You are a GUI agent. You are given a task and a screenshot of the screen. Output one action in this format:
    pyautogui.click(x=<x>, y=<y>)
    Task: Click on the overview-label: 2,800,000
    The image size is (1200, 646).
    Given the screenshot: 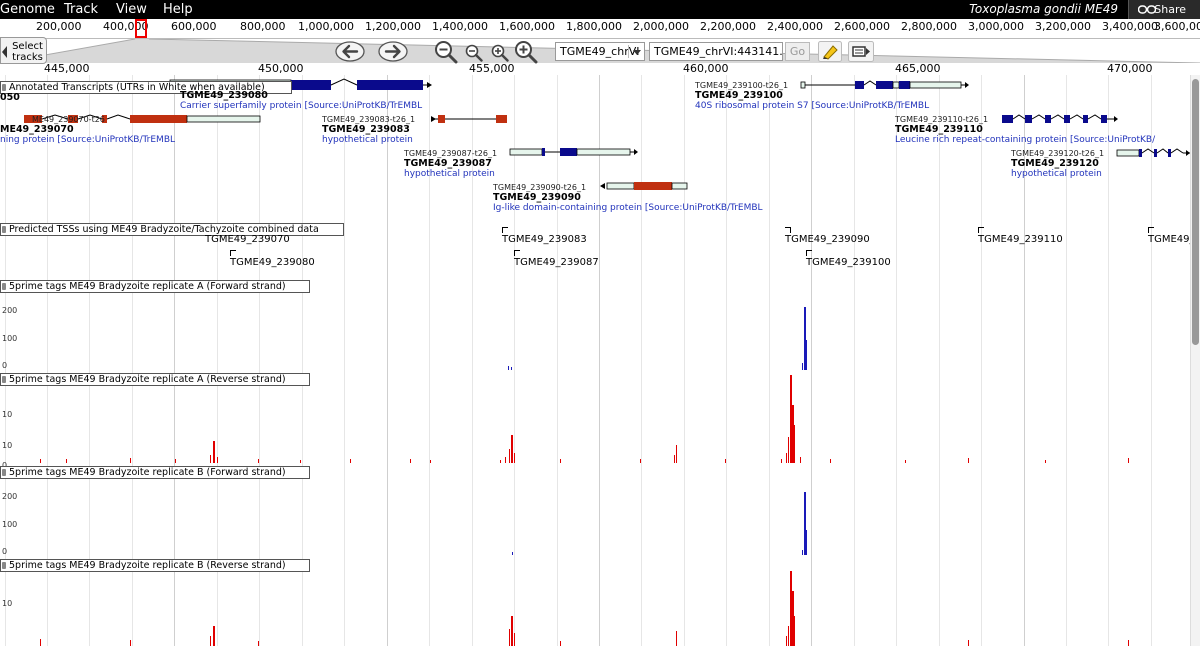 What is the action you would take?
    pyautogui.click(x=929, y=26)
    